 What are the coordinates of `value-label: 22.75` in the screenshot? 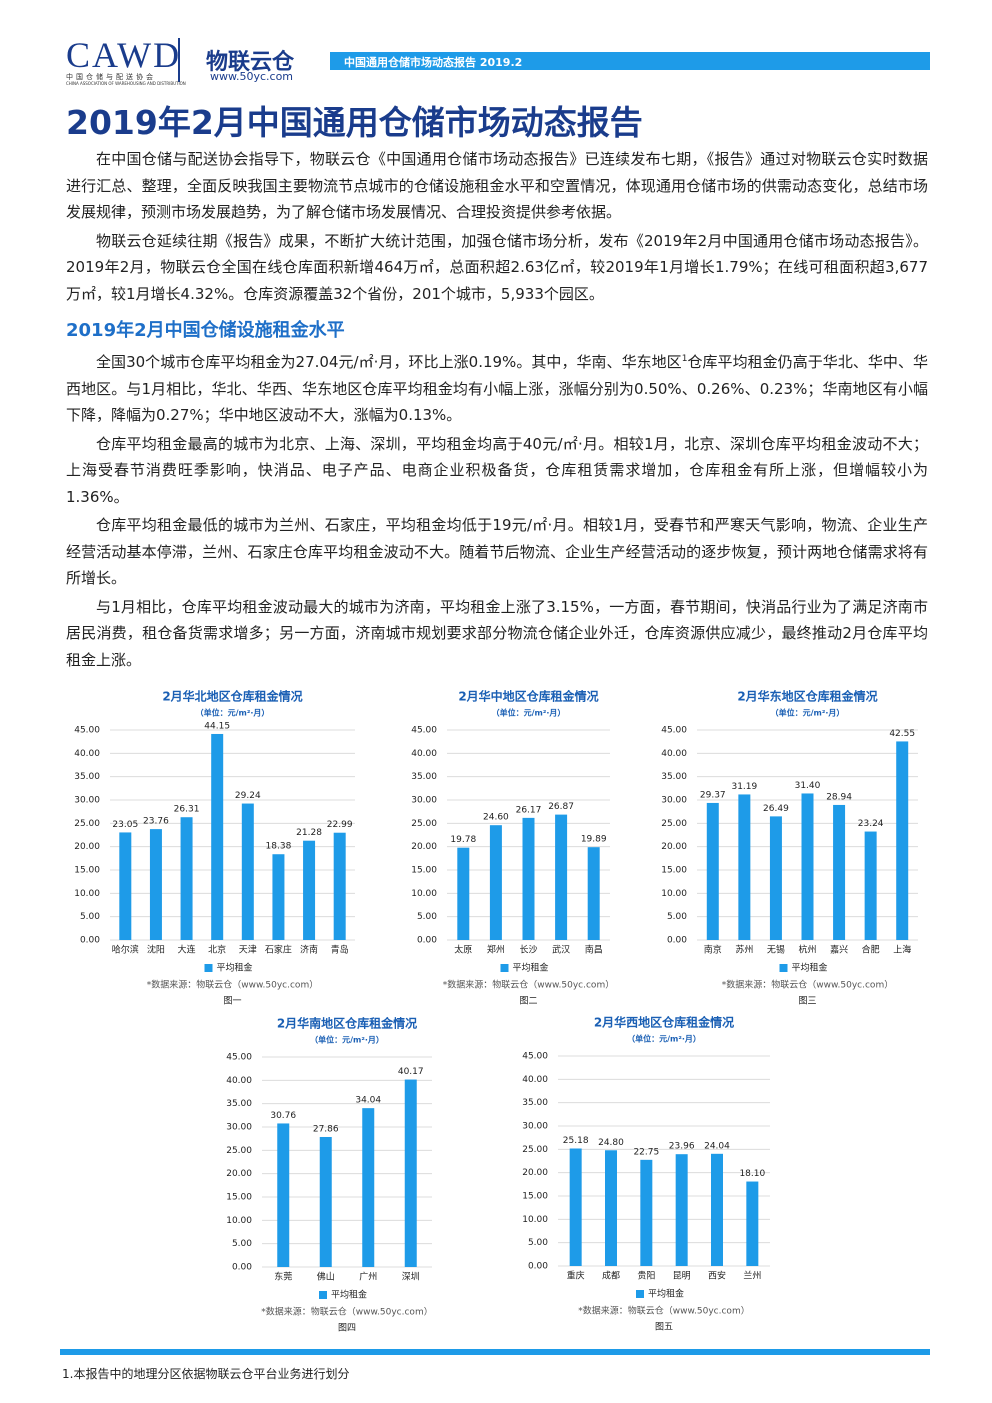 It's located at (646, 1152).